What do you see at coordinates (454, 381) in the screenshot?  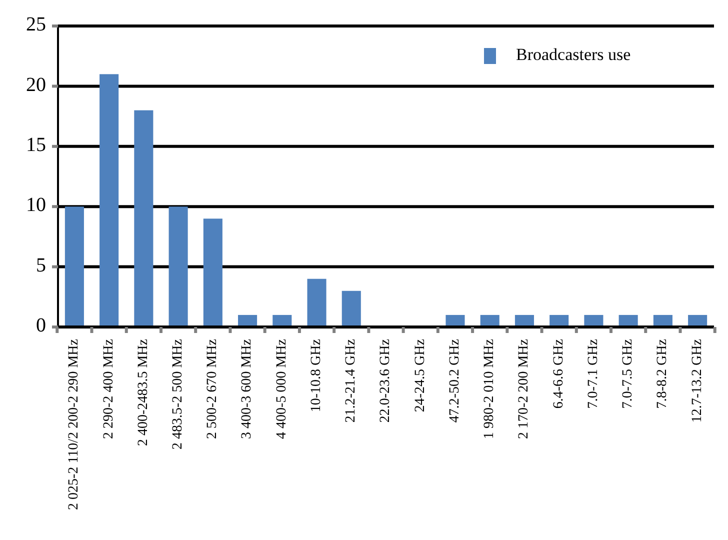 I see `x-tick-label: 47.2-50.2 GHz` at bounding box center [454, 381].